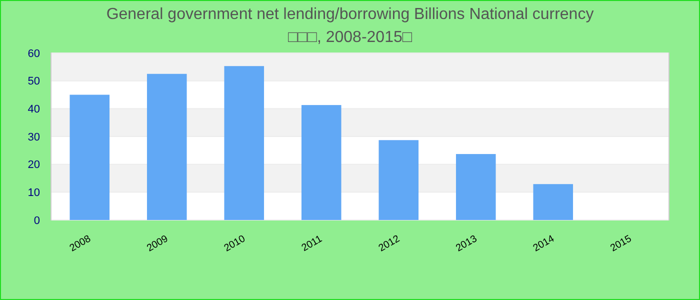 The height and width of the screenshot is (300, 700). I want to click on chart-title: General government net lending/borrowing Billions National currency, so click(350, 14).